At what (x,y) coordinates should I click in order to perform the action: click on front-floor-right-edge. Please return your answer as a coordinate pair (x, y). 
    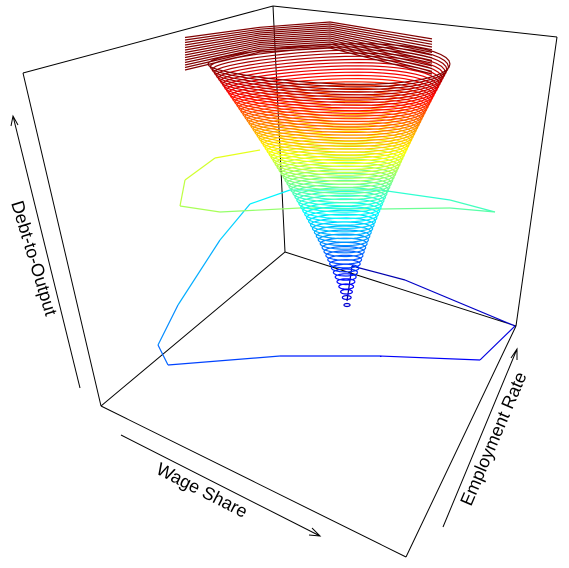
    Looking at the image, I should click on (461, 441).